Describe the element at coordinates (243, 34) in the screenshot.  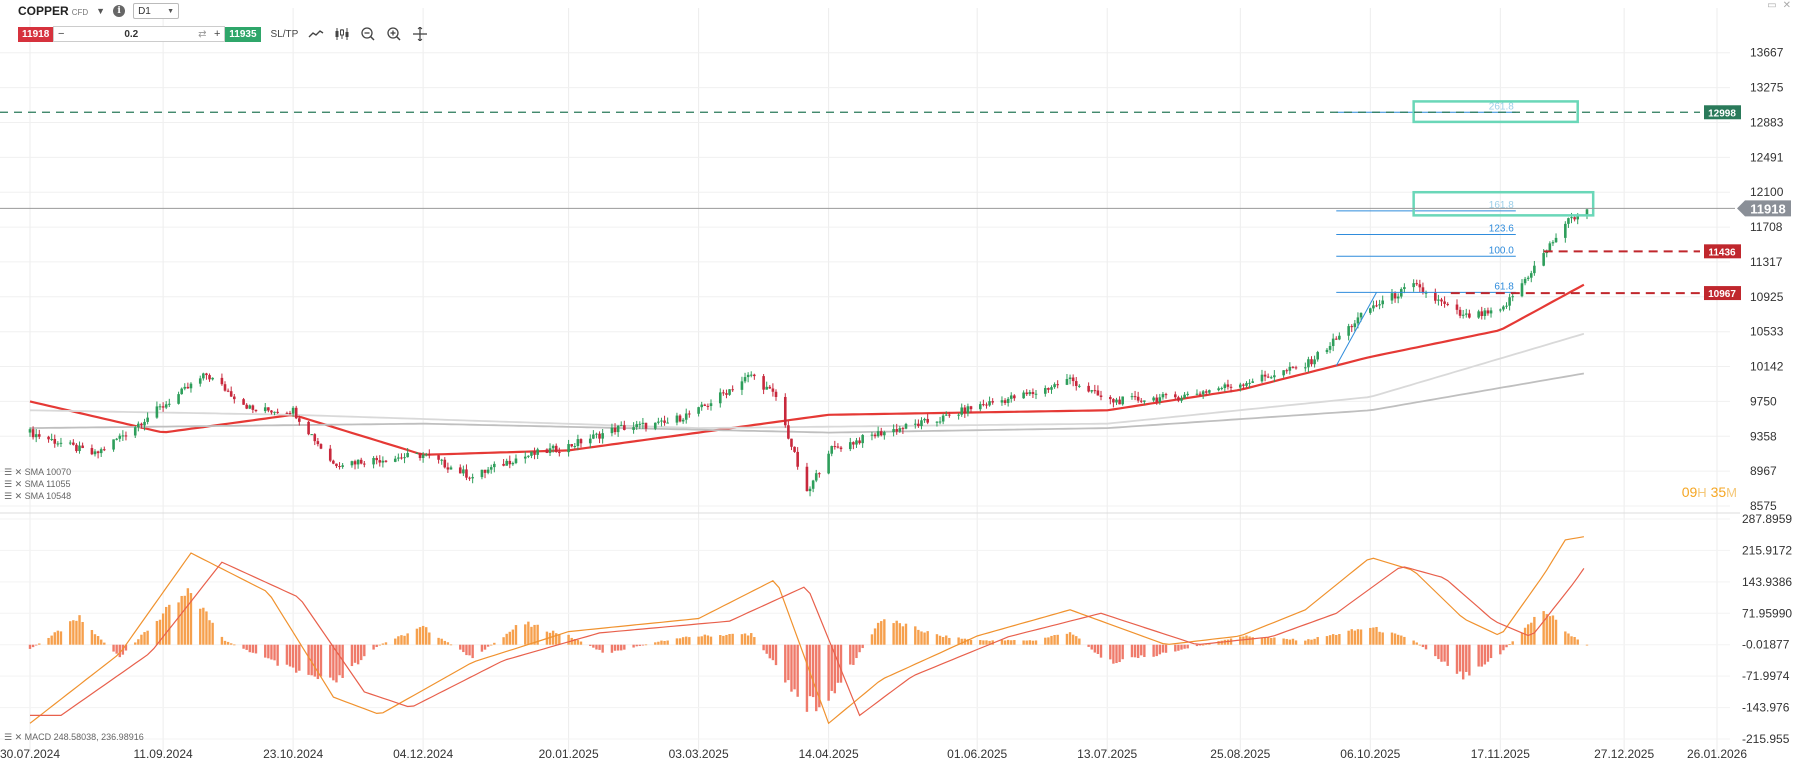
I see `buy-button: 11935` at that location.